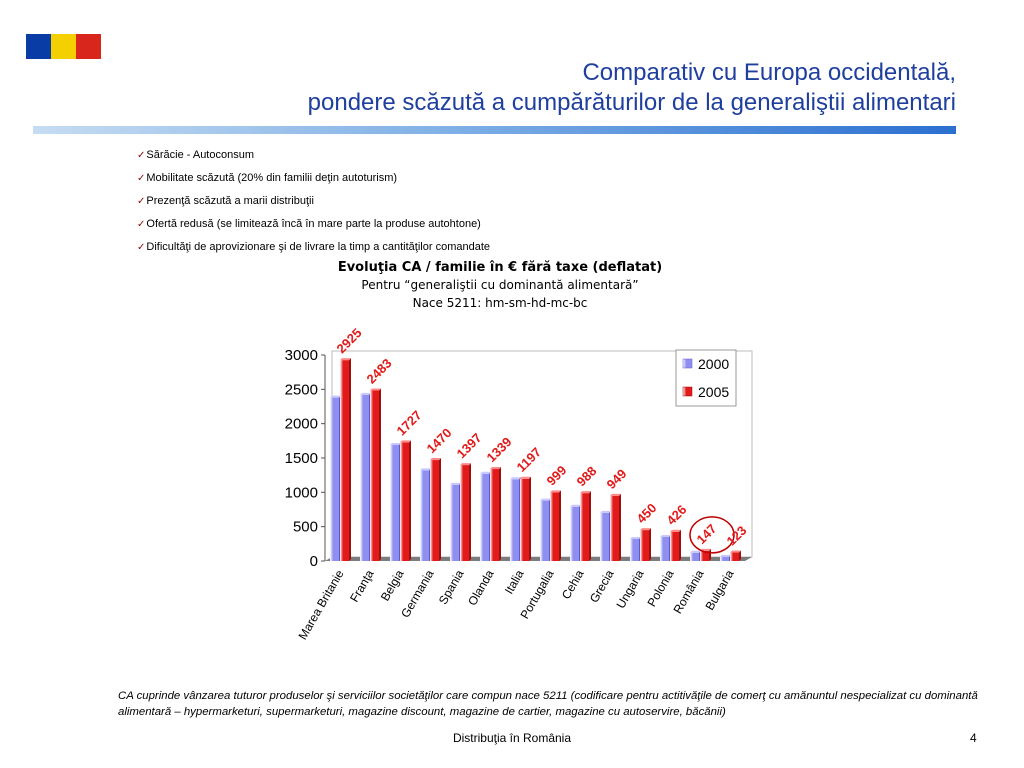 This screenshot has width=1024, height=768. What do you see at coordinates (660, 588) in the screenshot?
I see `category-label: Polonia` at bounding box center [660, 588].